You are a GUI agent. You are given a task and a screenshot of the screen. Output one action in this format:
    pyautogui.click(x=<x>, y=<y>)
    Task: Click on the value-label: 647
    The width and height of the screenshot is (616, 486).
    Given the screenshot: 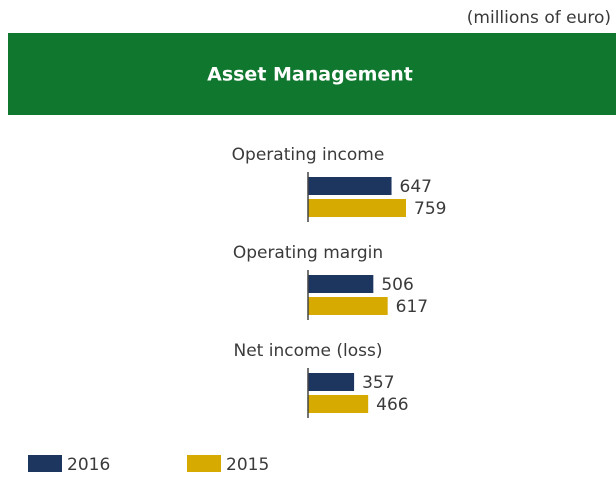 What is the action you would take?
    pyautogui.click(x=416, y=187)
    